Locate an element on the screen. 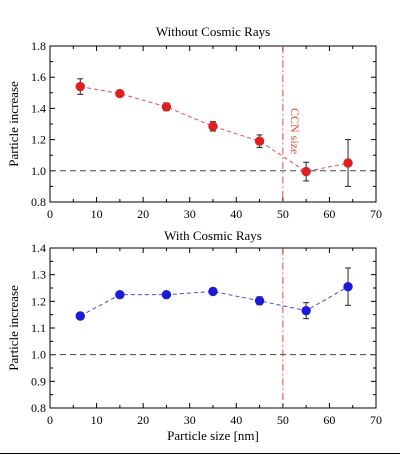  y-tick-label: 1.3 is located at coordinates (38, 275).